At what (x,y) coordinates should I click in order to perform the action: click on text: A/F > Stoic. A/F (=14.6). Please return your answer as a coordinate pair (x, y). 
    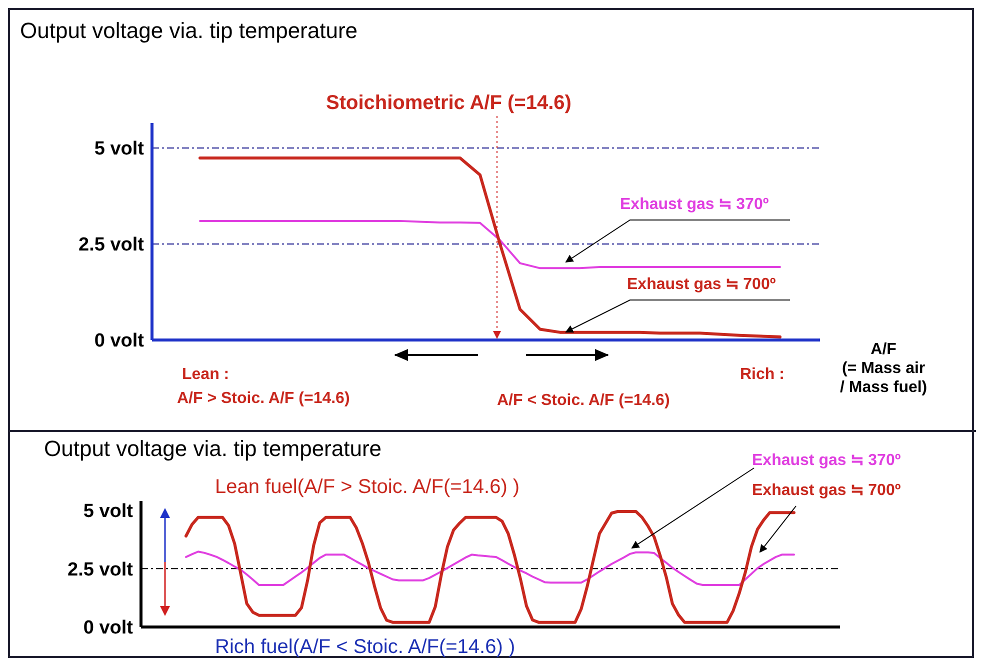
    Looking at the image, I should click on (263, 399).